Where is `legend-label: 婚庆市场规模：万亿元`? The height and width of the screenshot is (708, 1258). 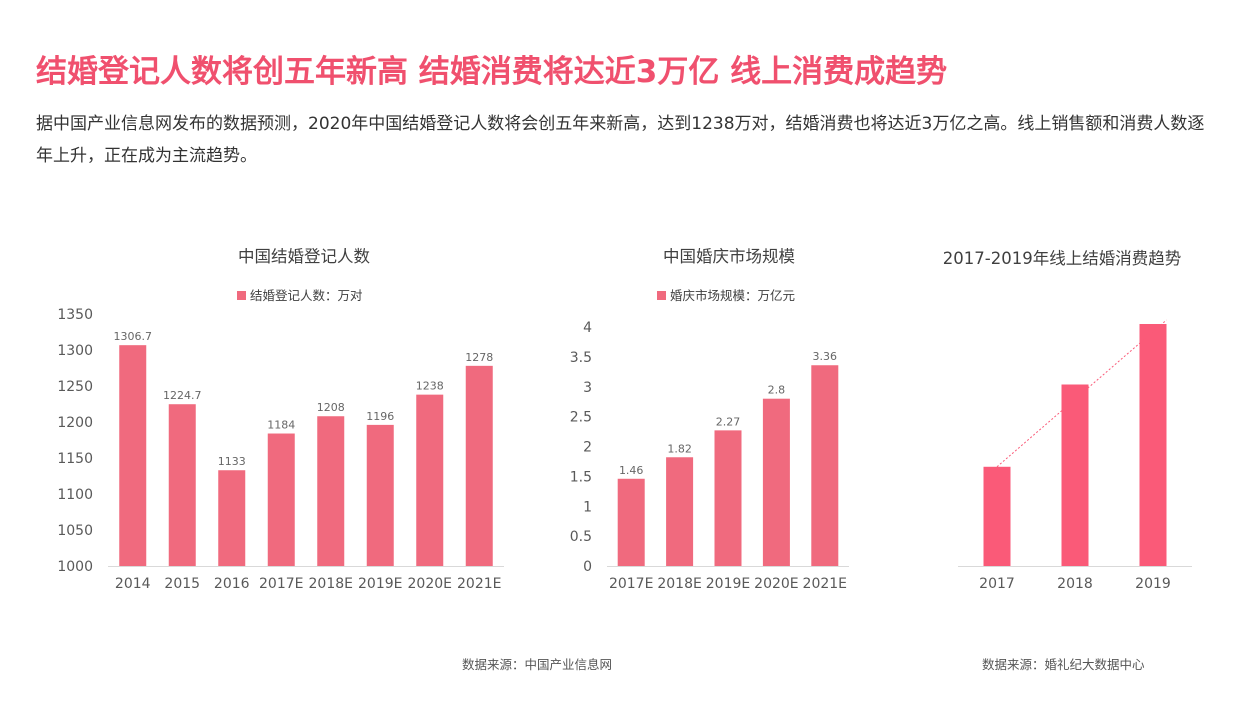 legend-label: 婚庆市场规模：万亿元 is located at coordinates (732, 295).